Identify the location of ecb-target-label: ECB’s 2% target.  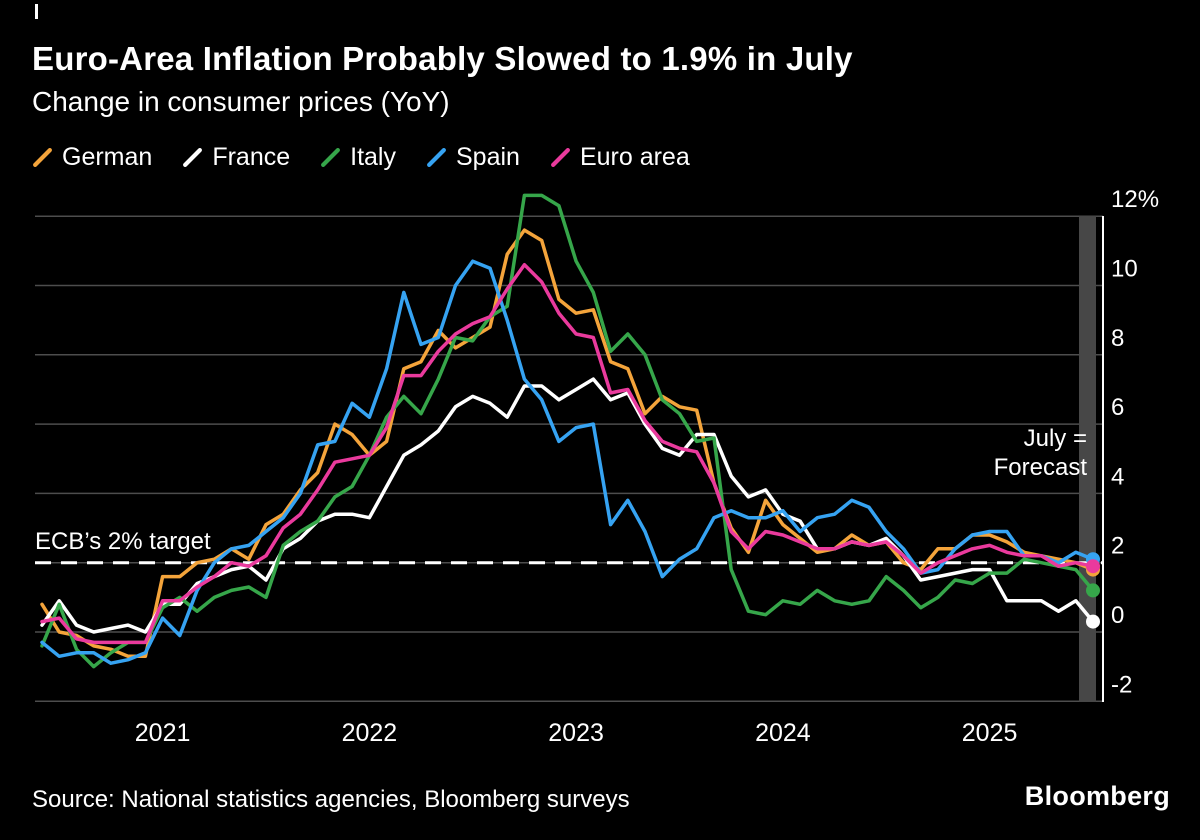
(123, 541).